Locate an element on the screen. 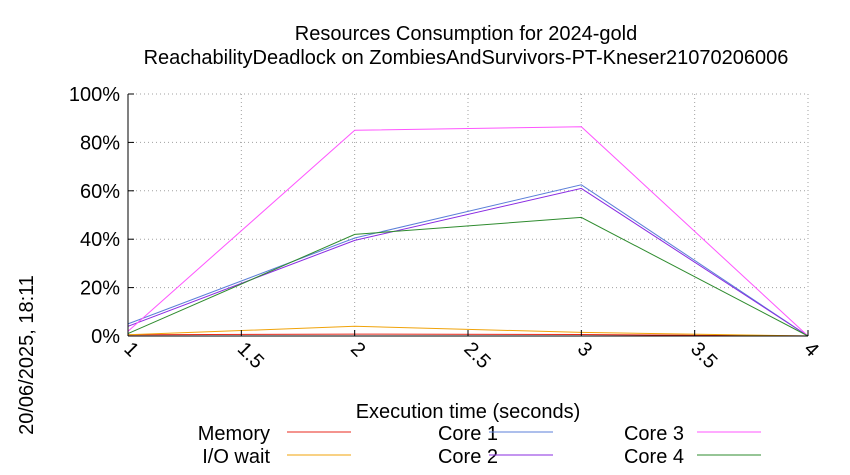 The image size is (850, 475). legend-label-memory: Memory is located at coordinates (234, 434).